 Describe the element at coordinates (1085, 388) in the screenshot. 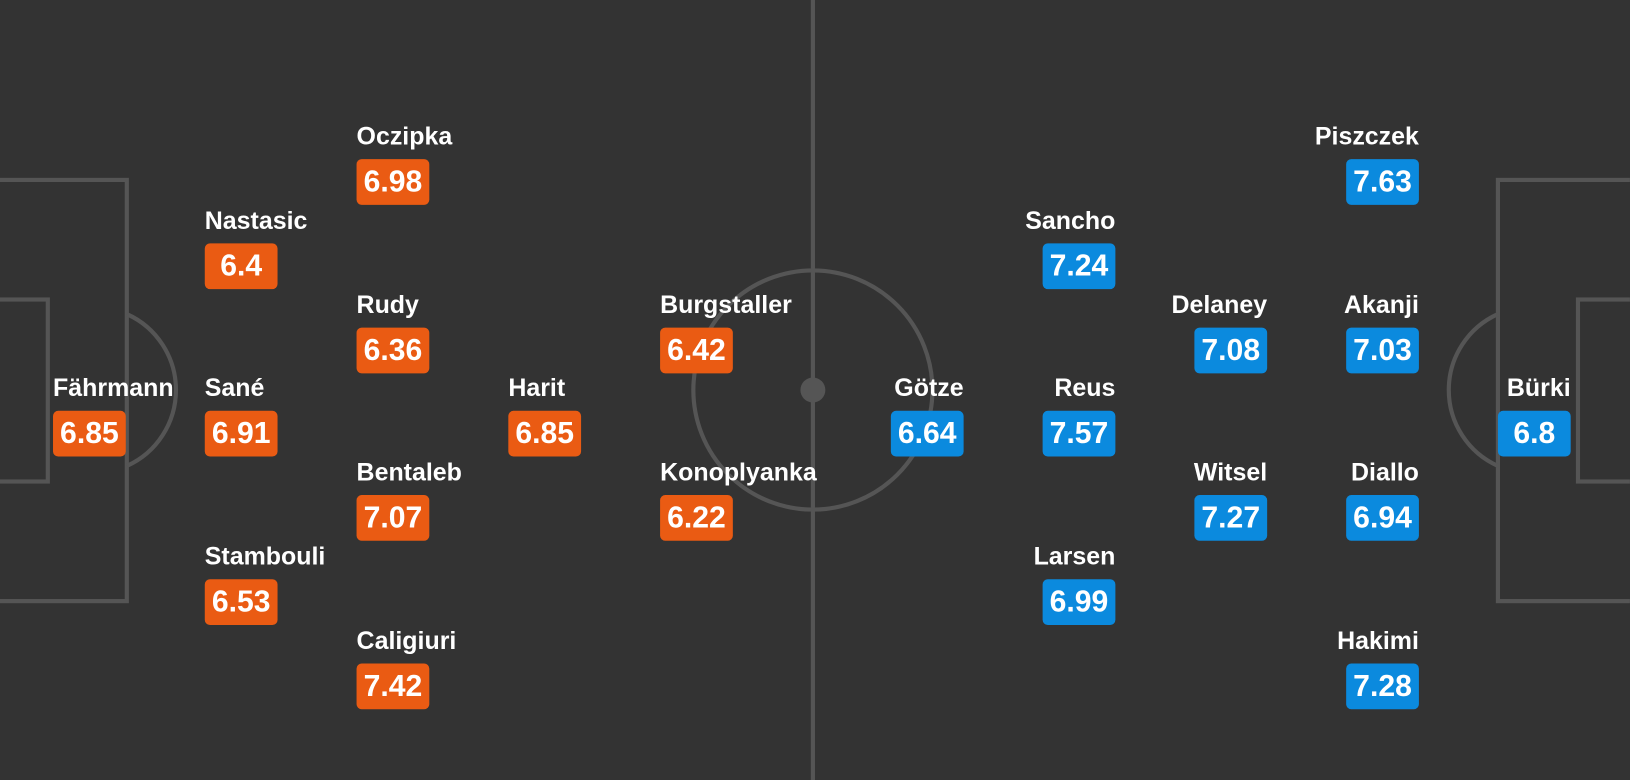

I see `player-name: Reus` at that location.